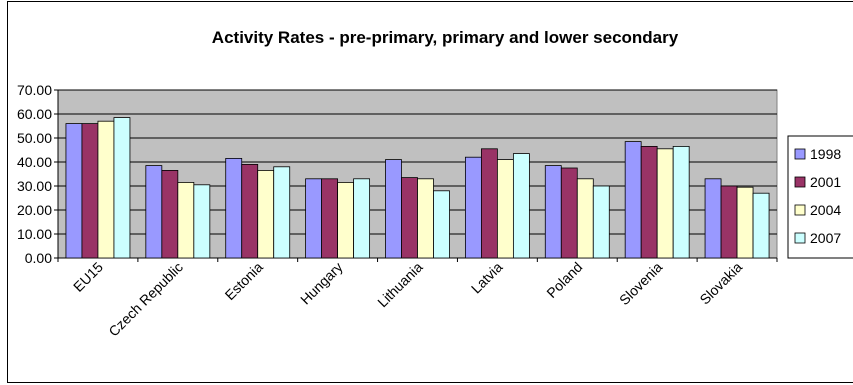 The width and height of the screenshot is (853, 385). What do you see at coordinates (649, 202) in the screenshot?
I see `bar-2001-slovenia` at bounding box center [649, 202].